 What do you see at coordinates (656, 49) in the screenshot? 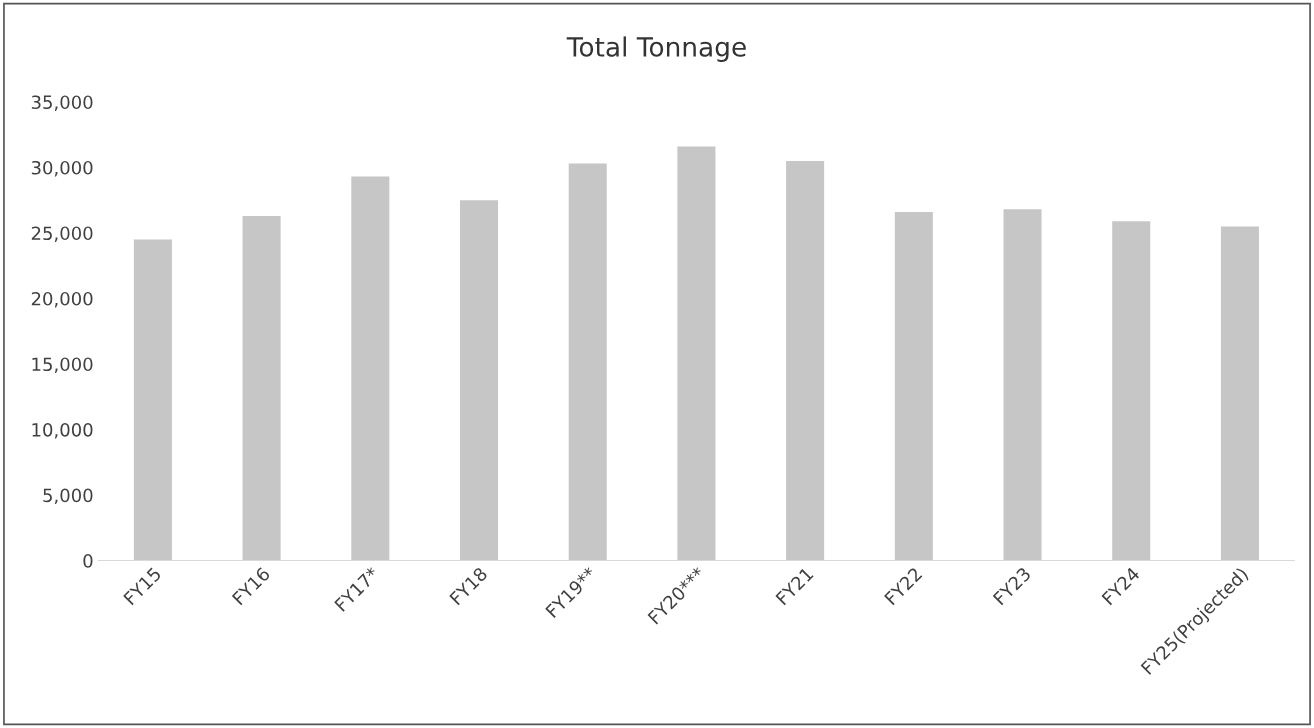
I see `chart-title: Total Tonnage` at bounding box center [656, 49].